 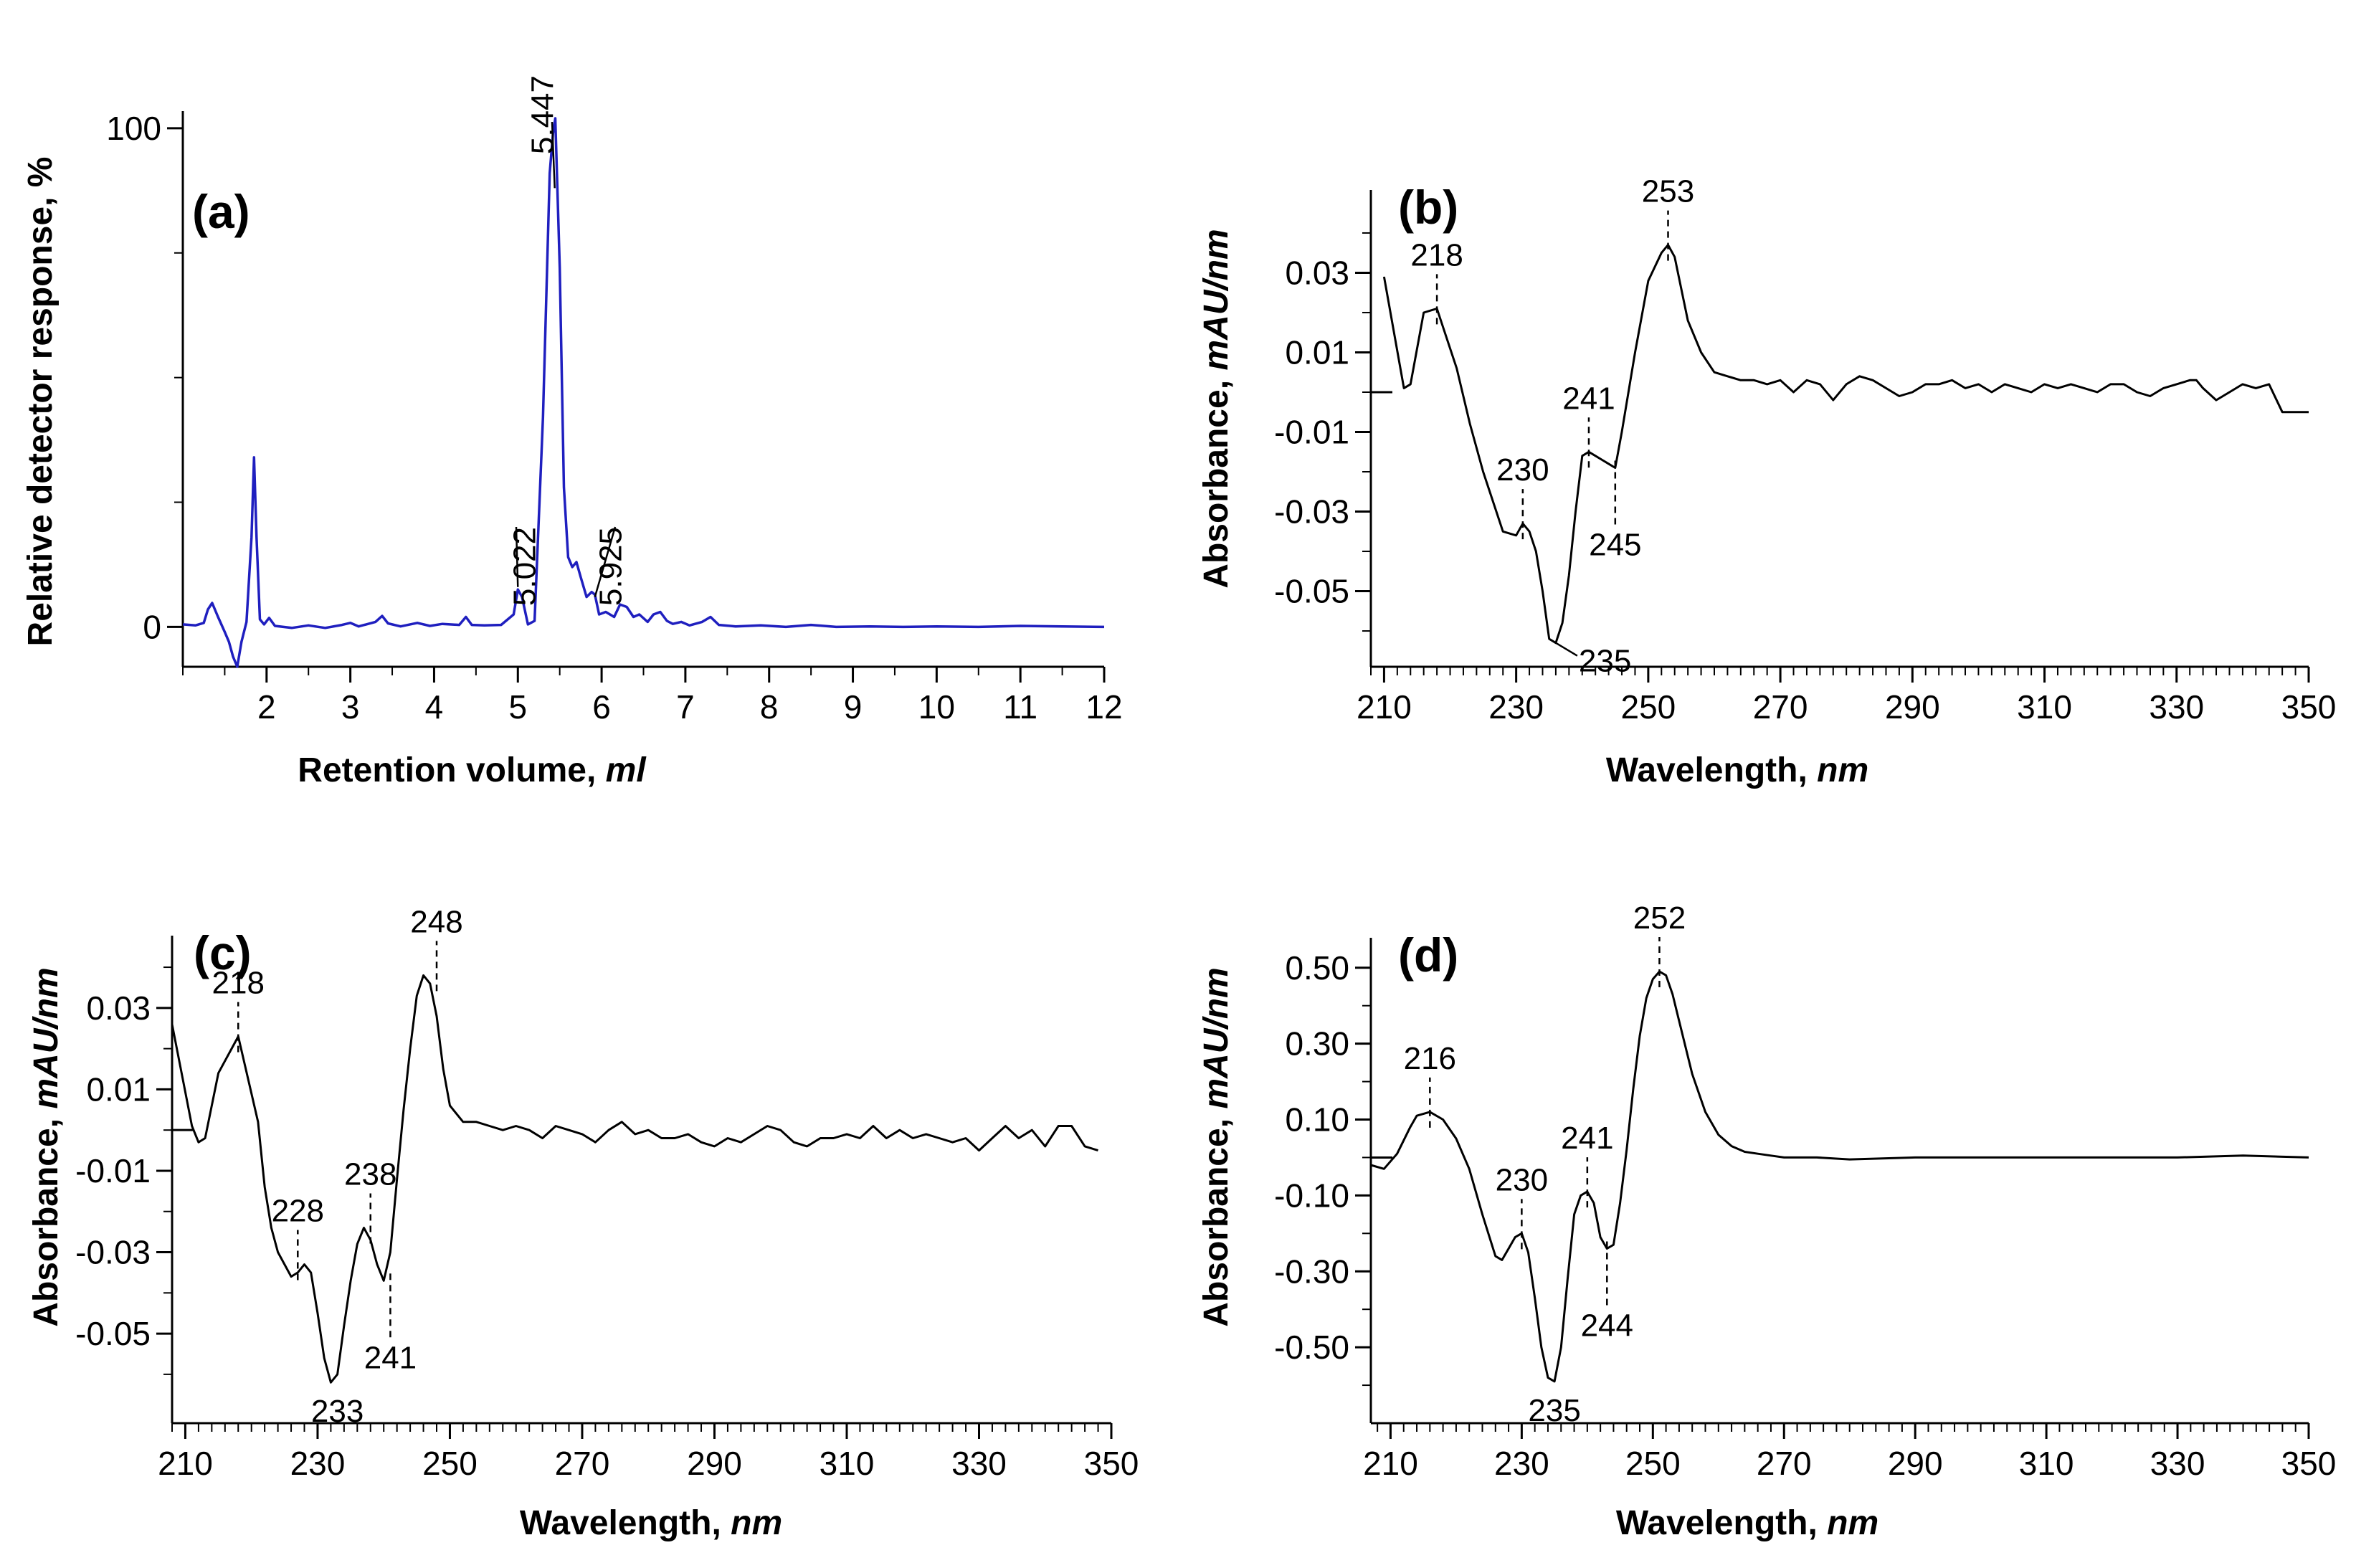 What do you see at coordinates (1607, 1325) in the screenshot?
I see `peak-label: 244` at bounding box center [1607, 1325].